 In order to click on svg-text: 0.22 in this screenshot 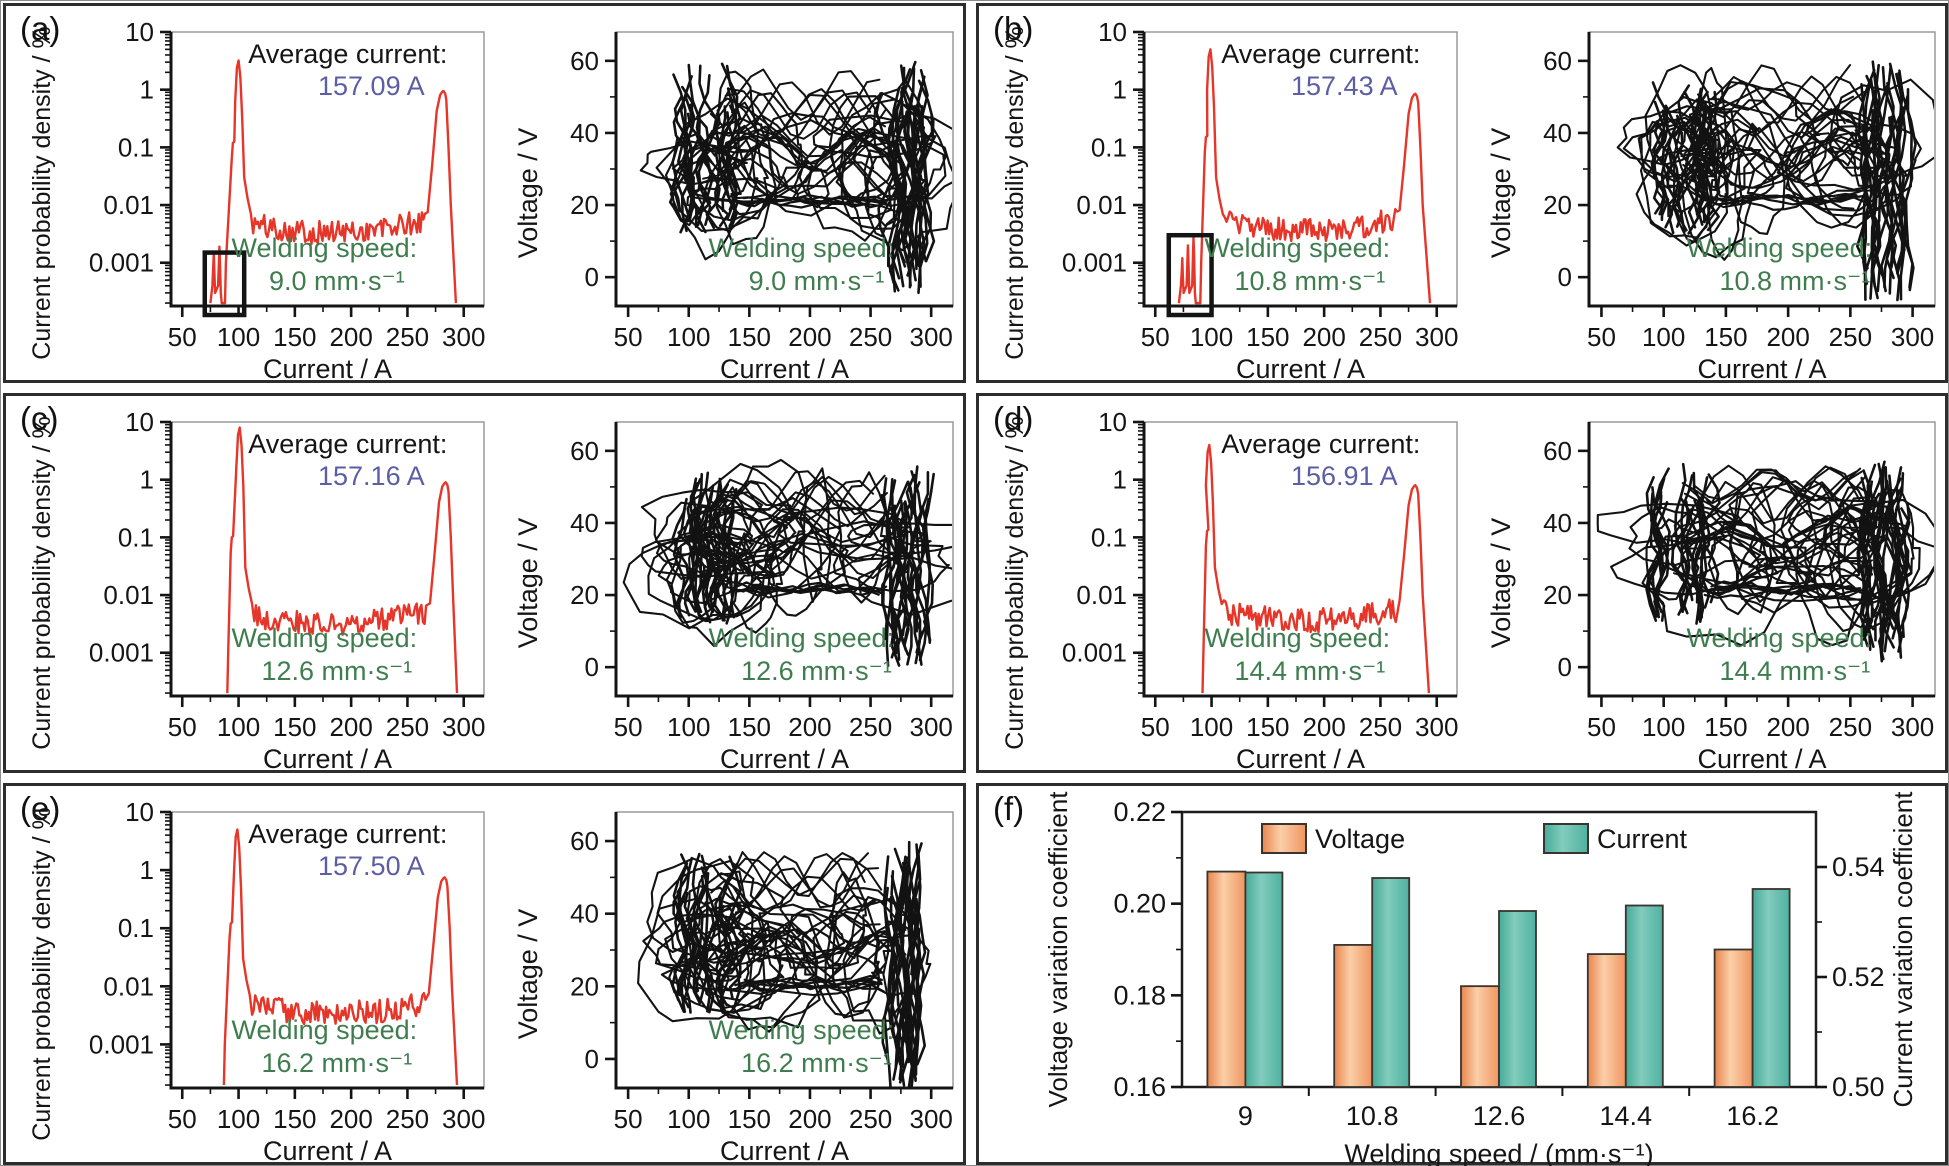, I will do `click(1139, 812)`.